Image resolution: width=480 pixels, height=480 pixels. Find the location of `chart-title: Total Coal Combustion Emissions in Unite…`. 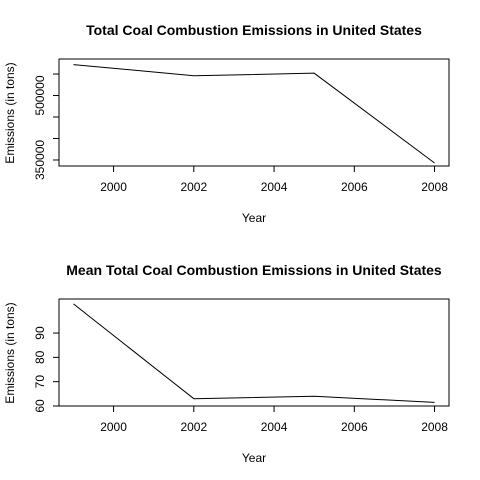

chart-title: Total Coal Combustion Emissions in Unite… is located at coordinates (254, 30).